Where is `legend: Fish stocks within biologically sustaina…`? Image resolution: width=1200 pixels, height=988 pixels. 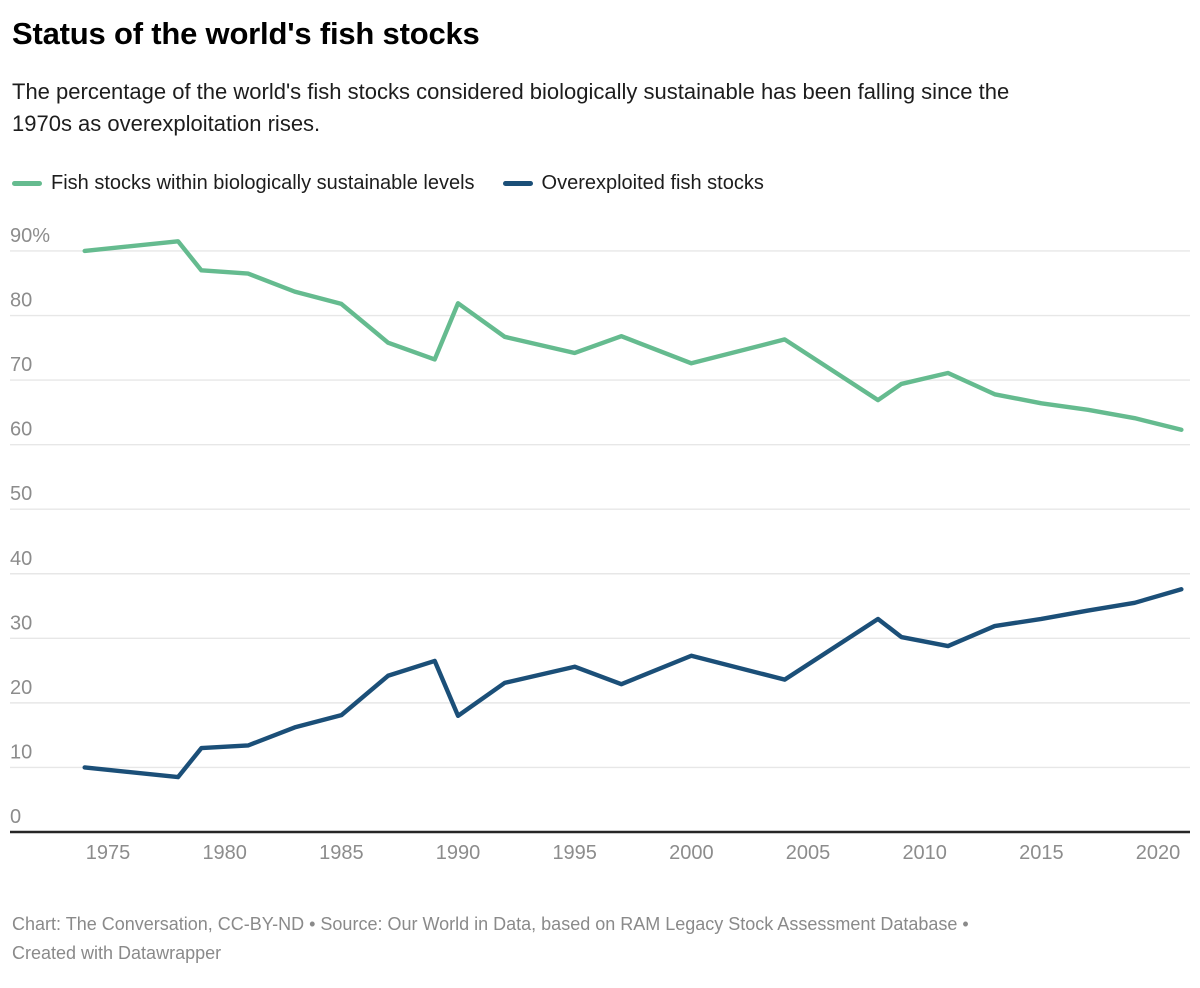
legend: Fish stocks within biologically sustaina… is located at coordinates (599, 183).